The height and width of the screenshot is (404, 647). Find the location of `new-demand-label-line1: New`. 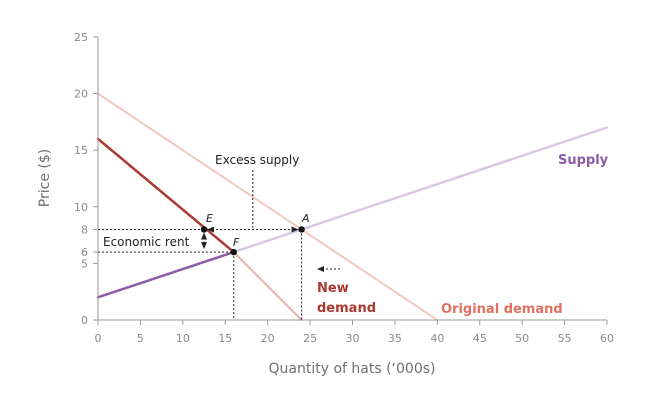

new-demand-label-line1: New is located at coordinates (333, 288).